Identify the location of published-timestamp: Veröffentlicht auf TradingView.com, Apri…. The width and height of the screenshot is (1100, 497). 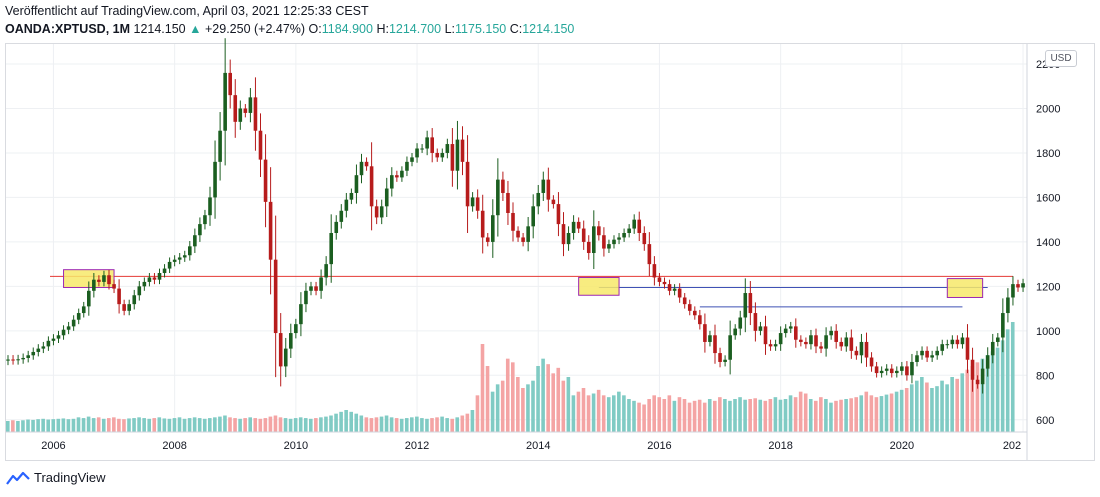
(187, 11).